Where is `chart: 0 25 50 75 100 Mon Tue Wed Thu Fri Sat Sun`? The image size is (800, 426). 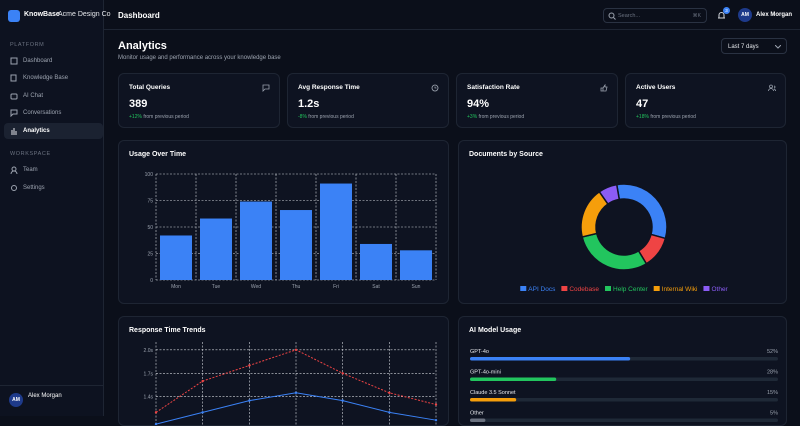 chart: 0 25 50 75 100 Mon Tue Wed Thu Fri Sat Sun is located at coordinates (291, 231).